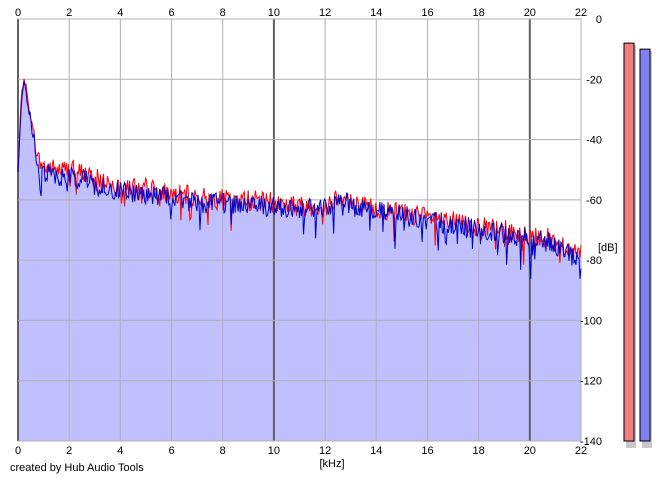  Describe the element at coordinates (581, 451) in the screenshot. I see `x-tick-label-bottom: 22` at that location.